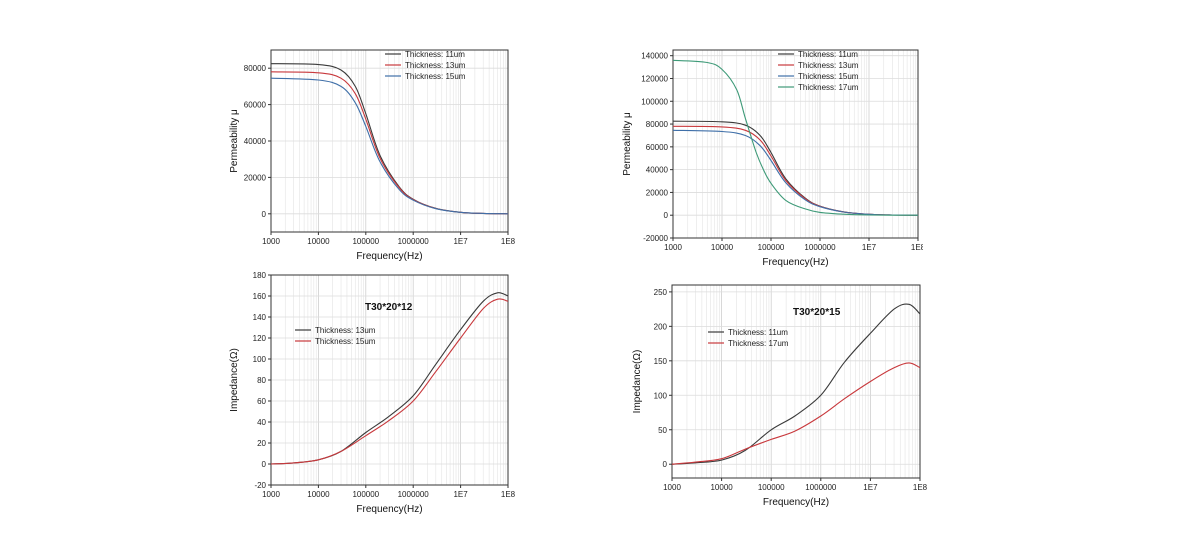  What do you see at coordinates (661, 326) in the screenshot?
I see `y-tick-label: 200` at bounding box center [661, 326].